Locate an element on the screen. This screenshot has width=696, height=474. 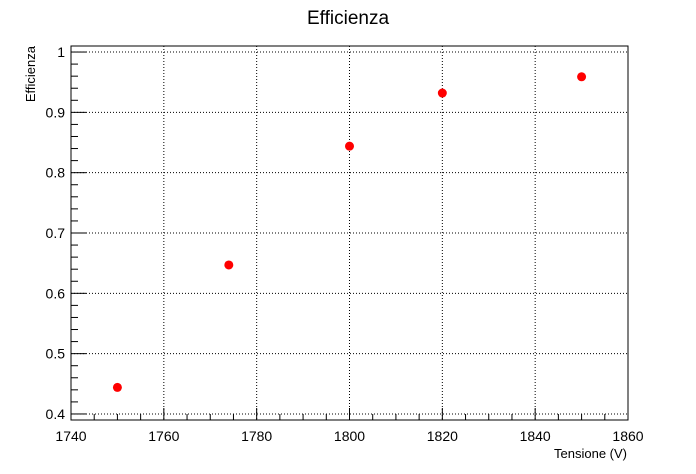
x-tick-label: 1800 is located at coordinates (349, 436).